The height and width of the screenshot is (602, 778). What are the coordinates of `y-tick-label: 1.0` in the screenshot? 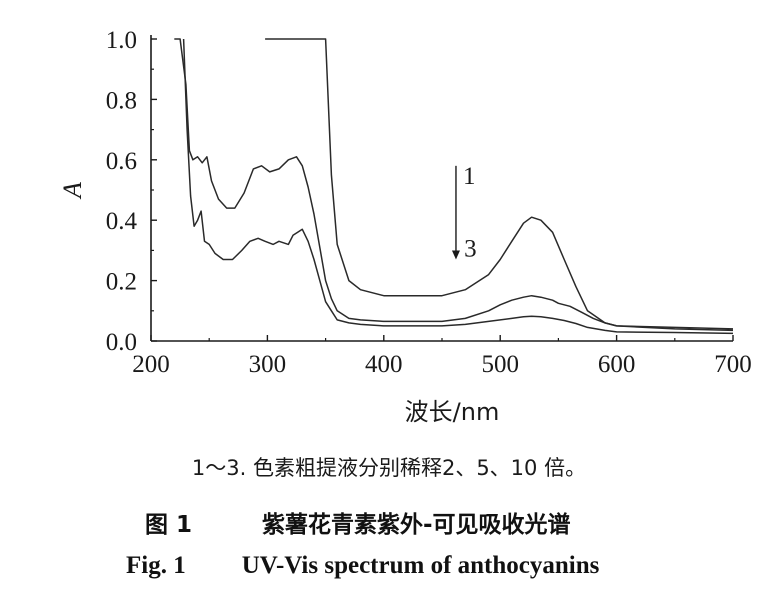 It's located at (121, 40).